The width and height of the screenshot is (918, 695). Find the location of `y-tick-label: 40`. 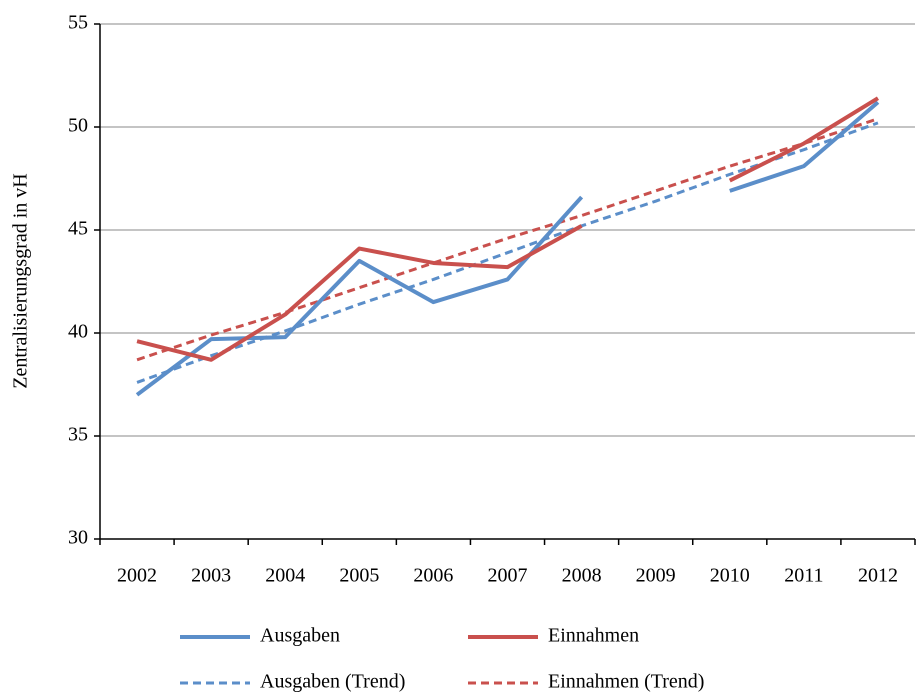

y-tick-label: 40 is located at coordinates (78, 332).